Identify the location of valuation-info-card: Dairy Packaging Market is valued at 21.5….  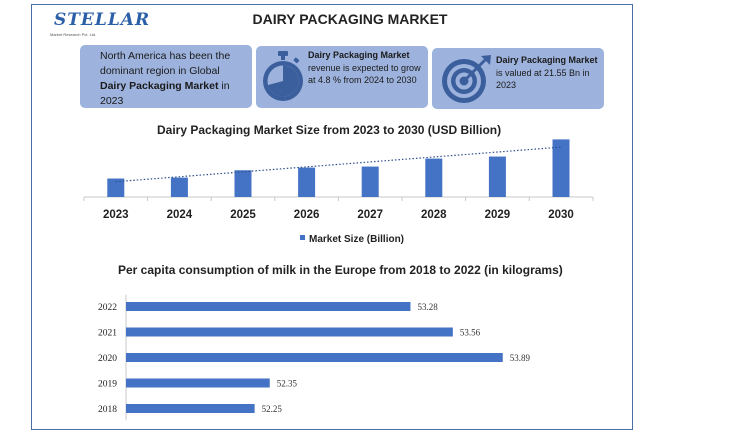
(518, 78).